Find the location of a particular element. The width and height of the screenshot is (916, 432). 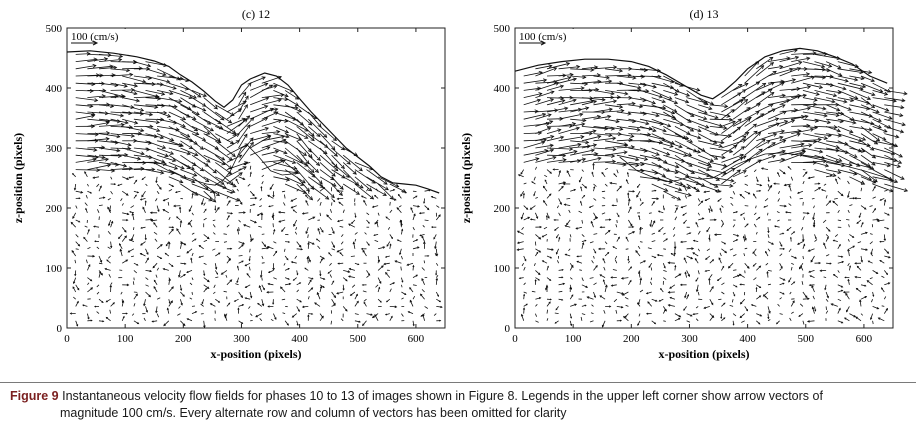

legend-box is located at coordinates (548, 36).